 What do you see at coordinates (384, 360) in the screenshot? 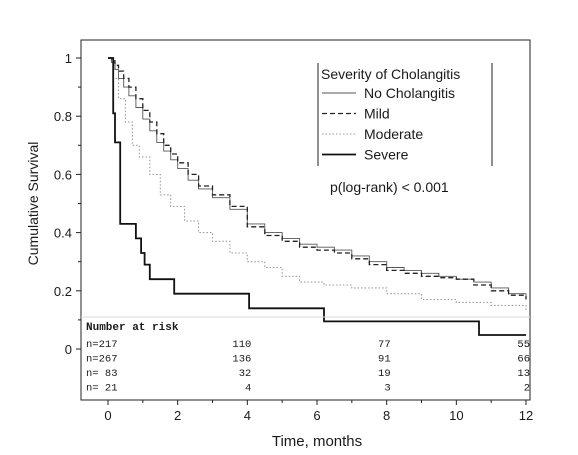
I see `risk-cell: 91` at bounding box center [384, 360].